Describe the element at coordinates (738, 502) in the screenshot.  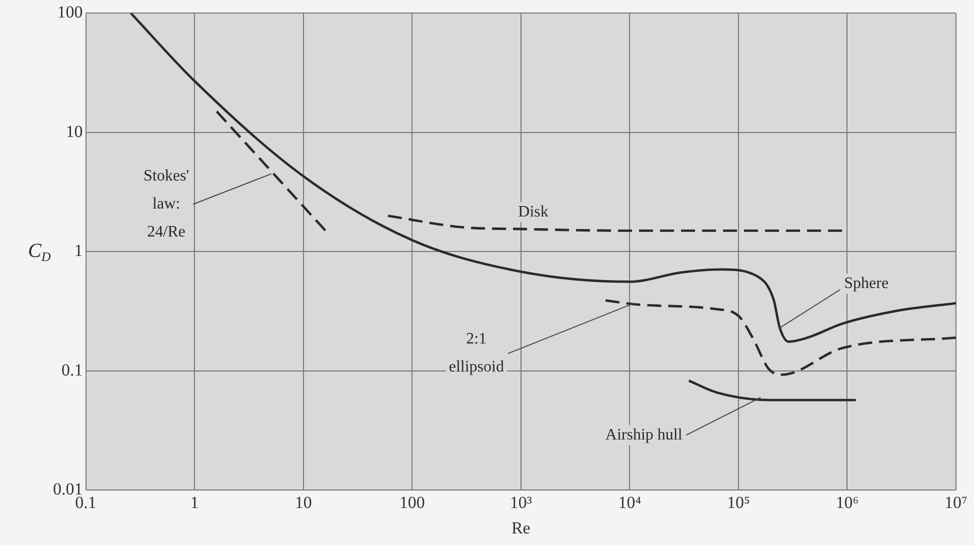
I see `x-tick-label: 10⁵` at that location.